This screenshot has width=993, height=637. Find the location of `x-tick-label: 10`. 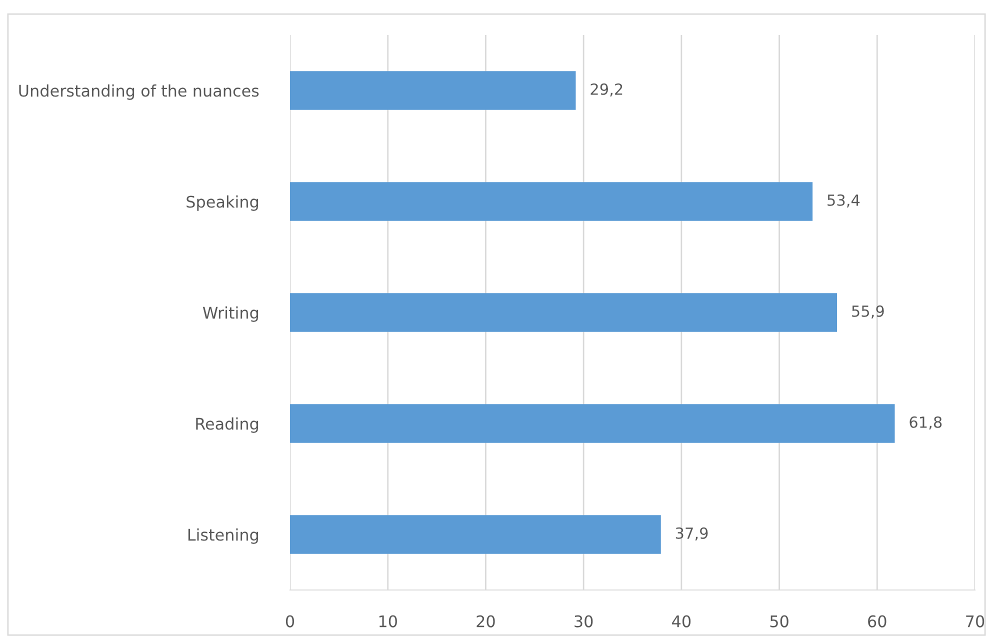

x-tick-label: 10 is located at coordinates (388, 621).